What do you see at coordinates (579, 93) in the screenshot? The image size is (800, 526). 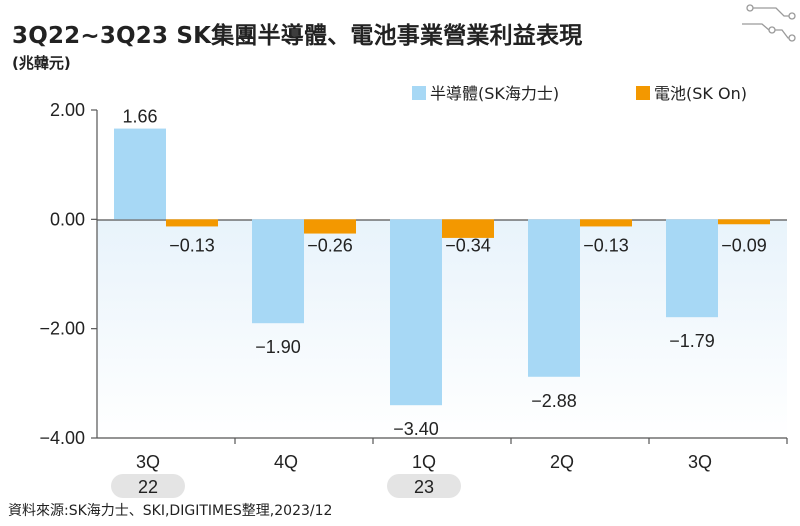 I see `legend: 半導體(SK海力士) 電池(SK On)` at bounding box center [579, 93].